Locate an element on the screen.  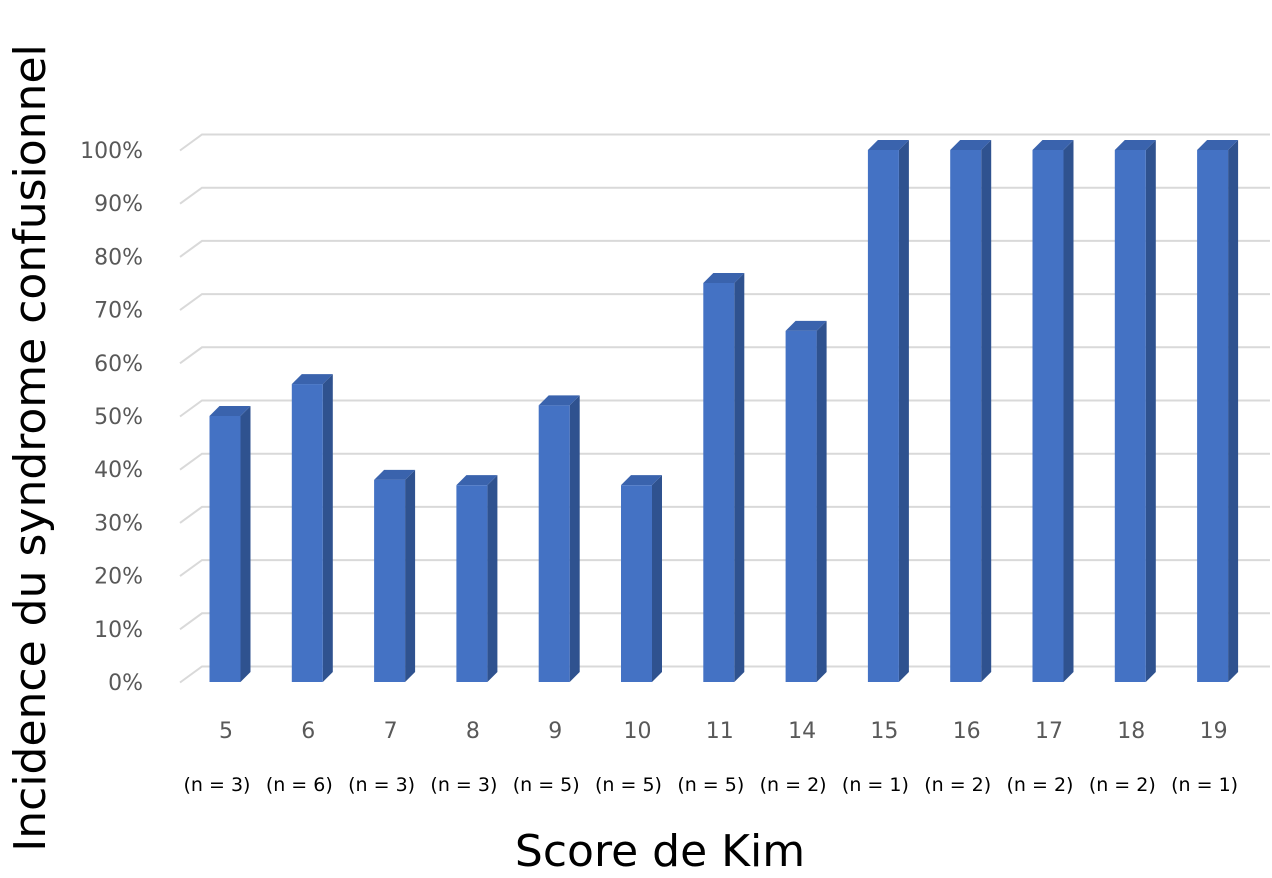
x-tick-label: 11 is located at coordinates (720, 731).